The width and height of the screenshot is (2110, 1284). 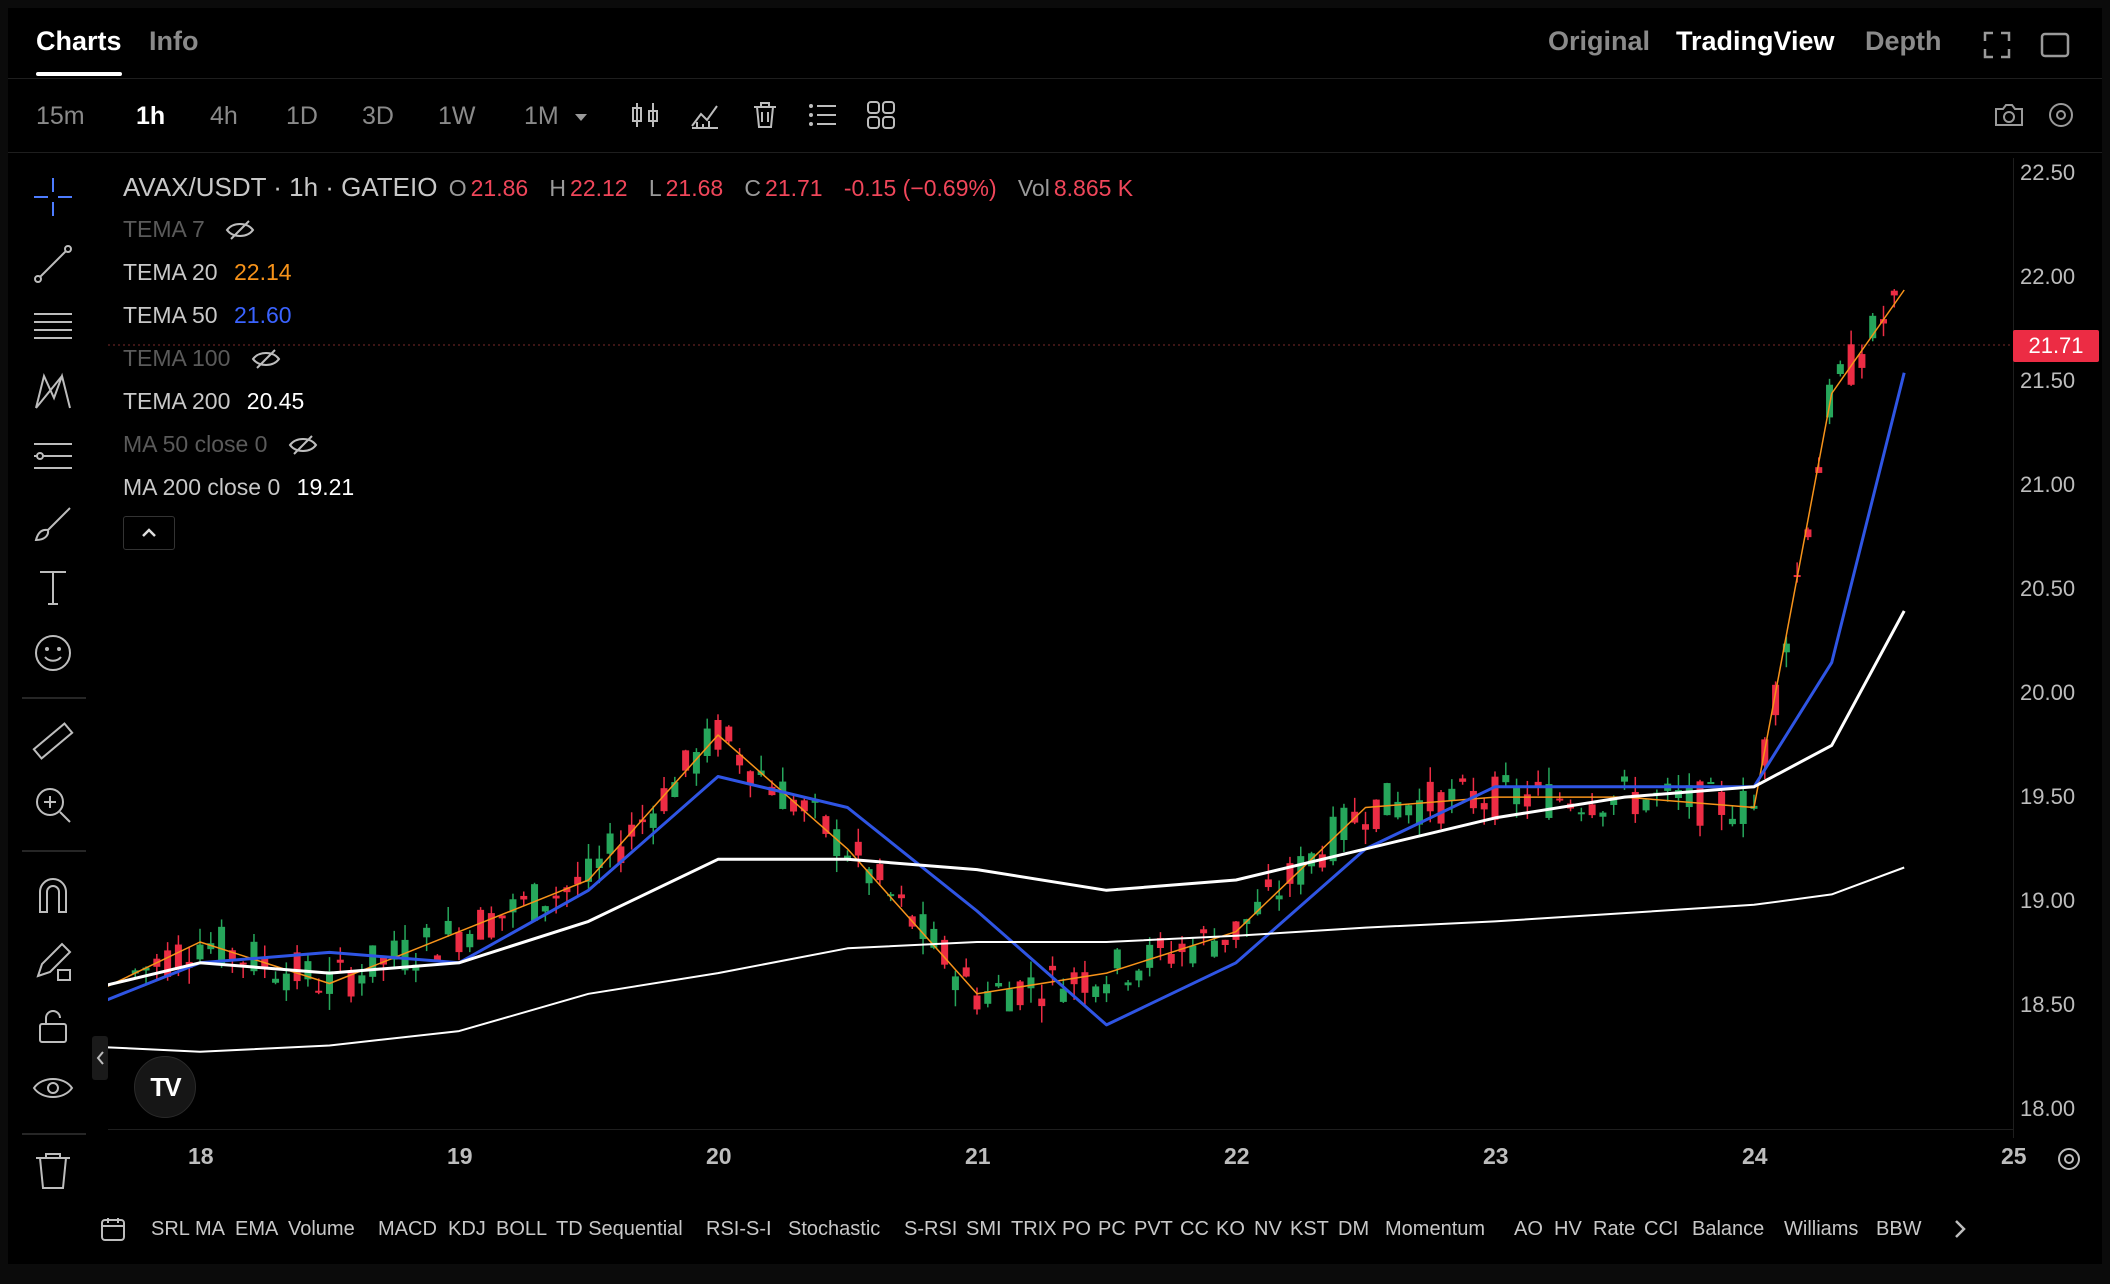 What do you see at coordinates (2048, 900) in the screenshot?
I see `price-tick: 19.00` at bounding box center [2048, 900].